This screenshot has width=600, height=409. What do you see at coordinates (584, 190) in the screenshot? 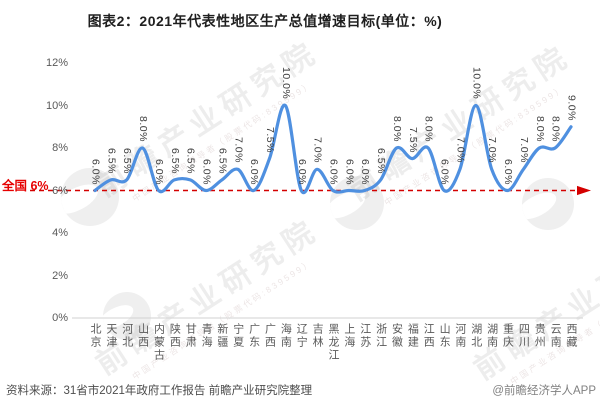
I see `arrow-right-icon` at bounding box center [584, 190].